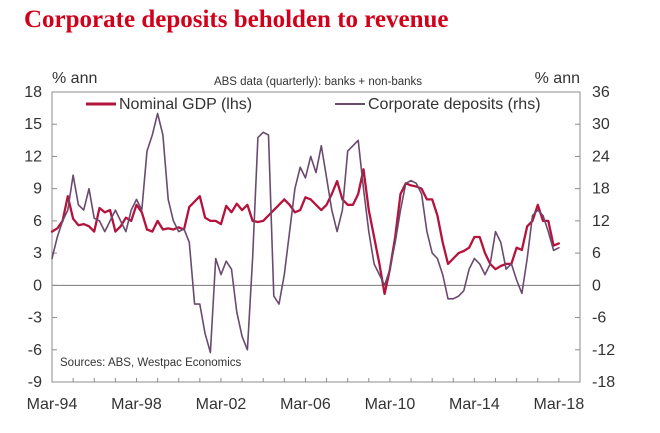 This screenshot has height=433, width=660. What do you see at coordinates (37, 189) in the screenshot?
I see `left-axis-tick-label: 9` at bounding box center [37, 189].